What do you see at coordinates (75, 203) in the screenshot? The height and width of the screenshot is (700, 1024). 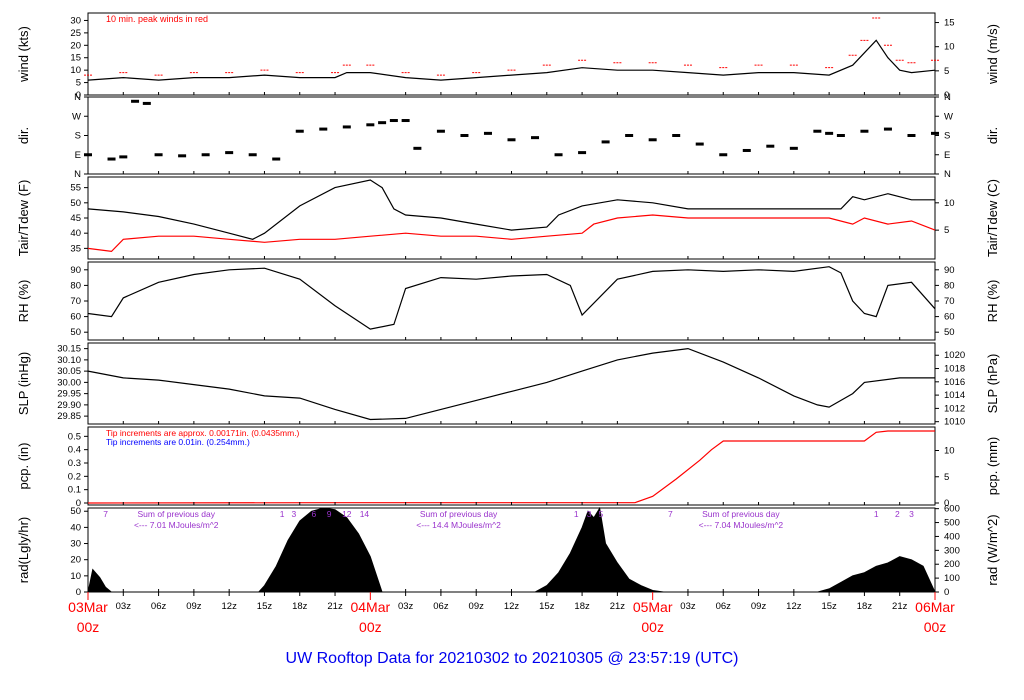 I see `temp-ytick-label-left: 50` at bounding box center [75, 203].